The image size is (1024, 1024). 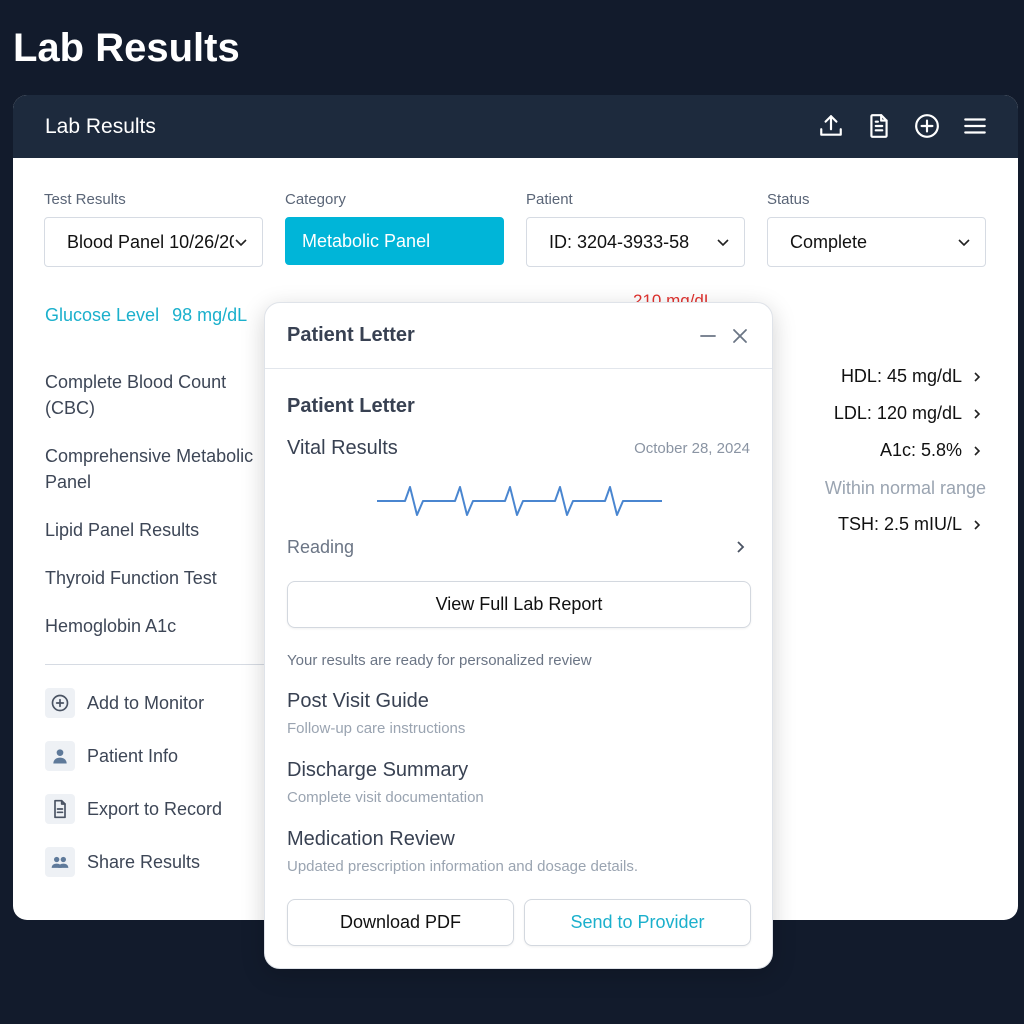 I want to click on minimize-icon, so click(x=708, y=336).